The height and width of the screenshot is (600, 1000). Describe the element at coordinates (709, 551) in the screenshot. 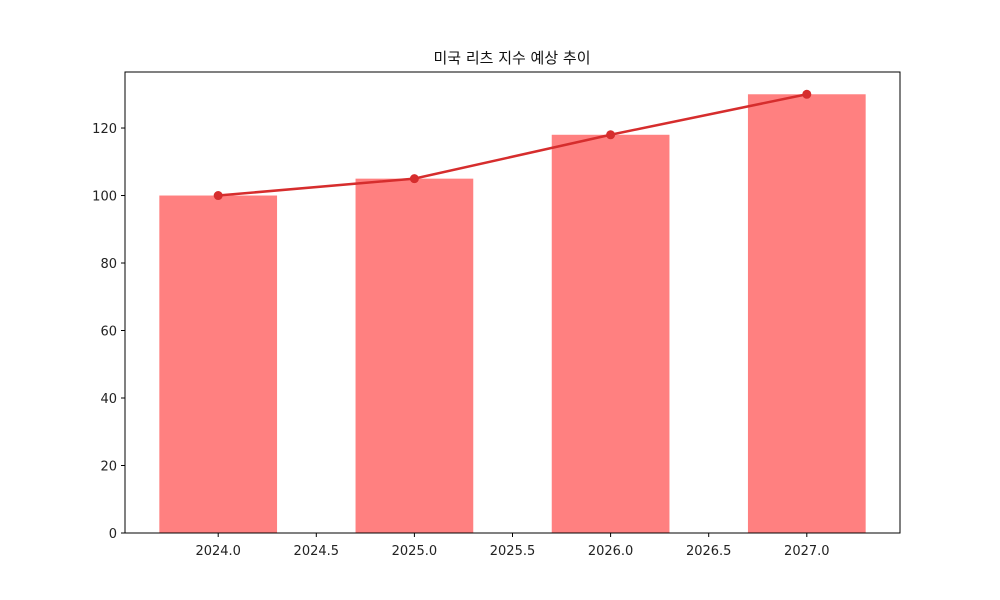

I see `x-tick-label: 2026.5` at that location.